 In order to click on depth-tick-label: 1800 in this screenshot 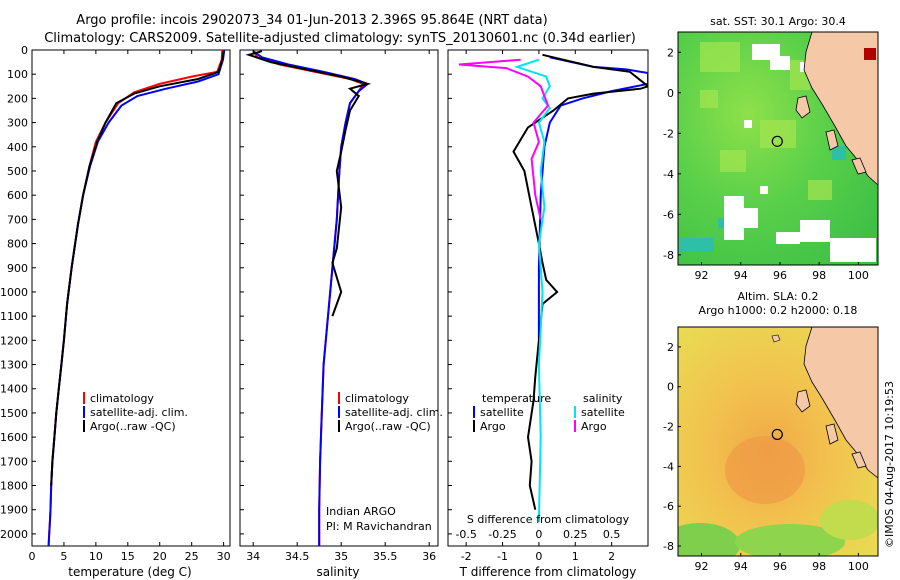, I will do `click(14, 486)`.